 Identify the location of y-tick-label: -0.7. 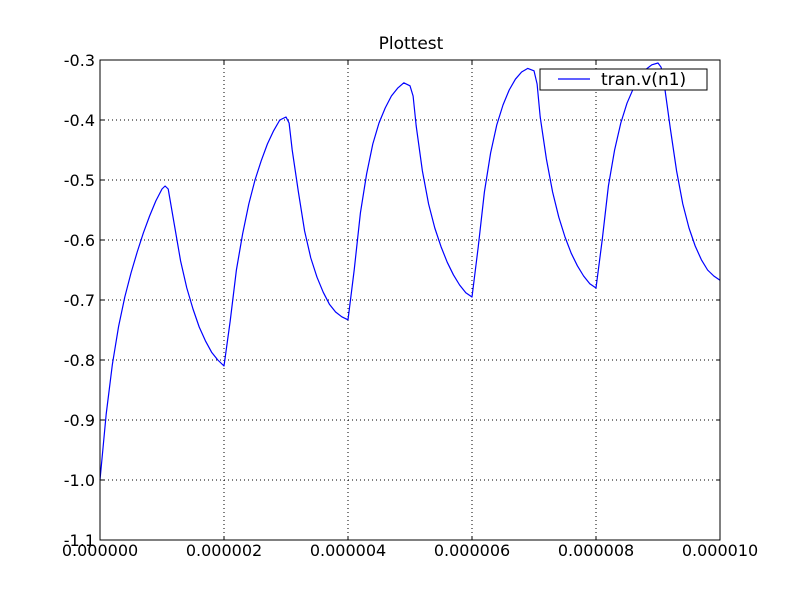
(79, 300).